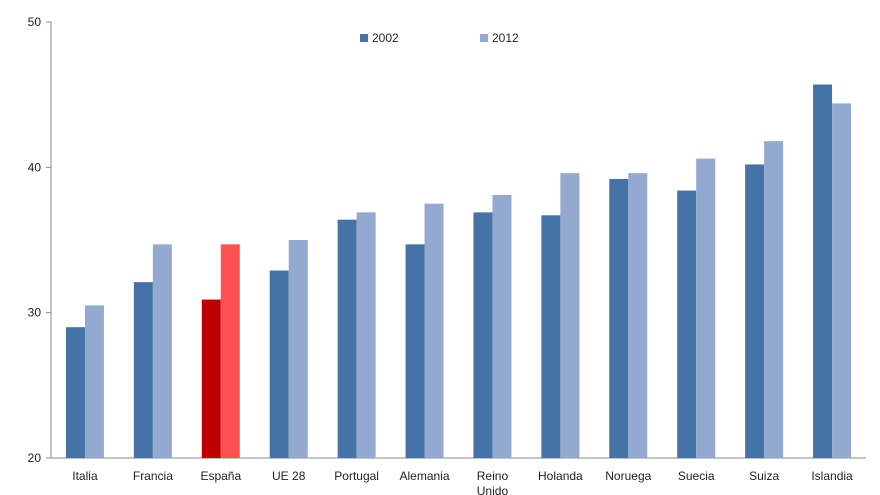 The width and height of the screenshot is (880, 495). What do you see at coordinates (439, 38) in the screenshot?
I see `legend: 2002 2012` at bounding box center [439, 38].